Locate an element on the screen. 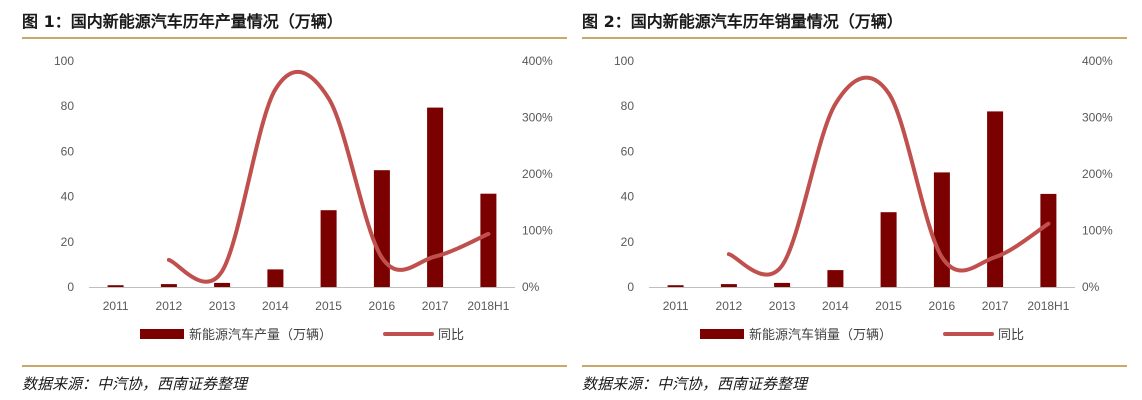  yoy-line is located at coordinates (888, 176).